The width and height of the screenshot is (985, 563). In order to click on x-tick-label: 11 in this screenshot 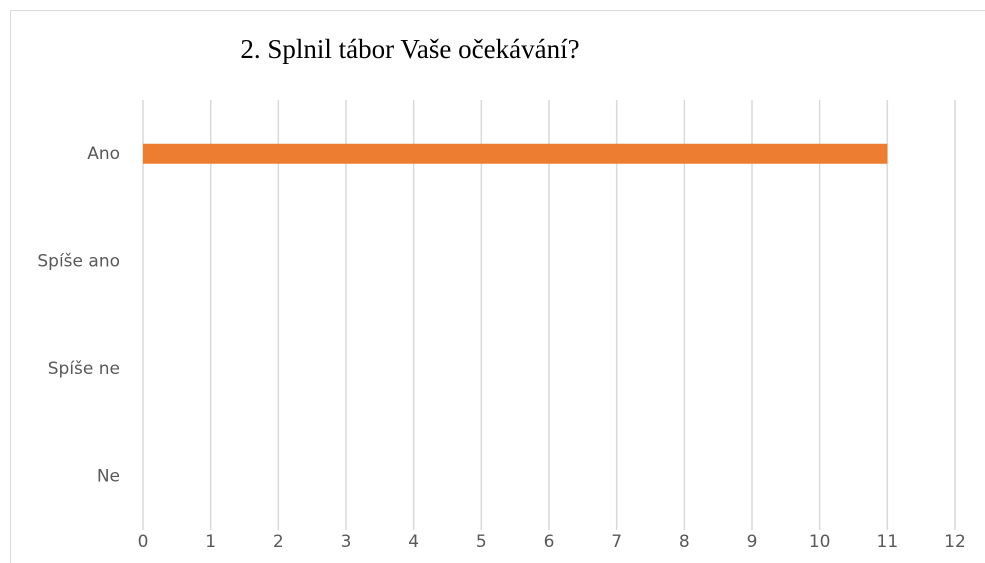, I will do `click(888, 542)`.